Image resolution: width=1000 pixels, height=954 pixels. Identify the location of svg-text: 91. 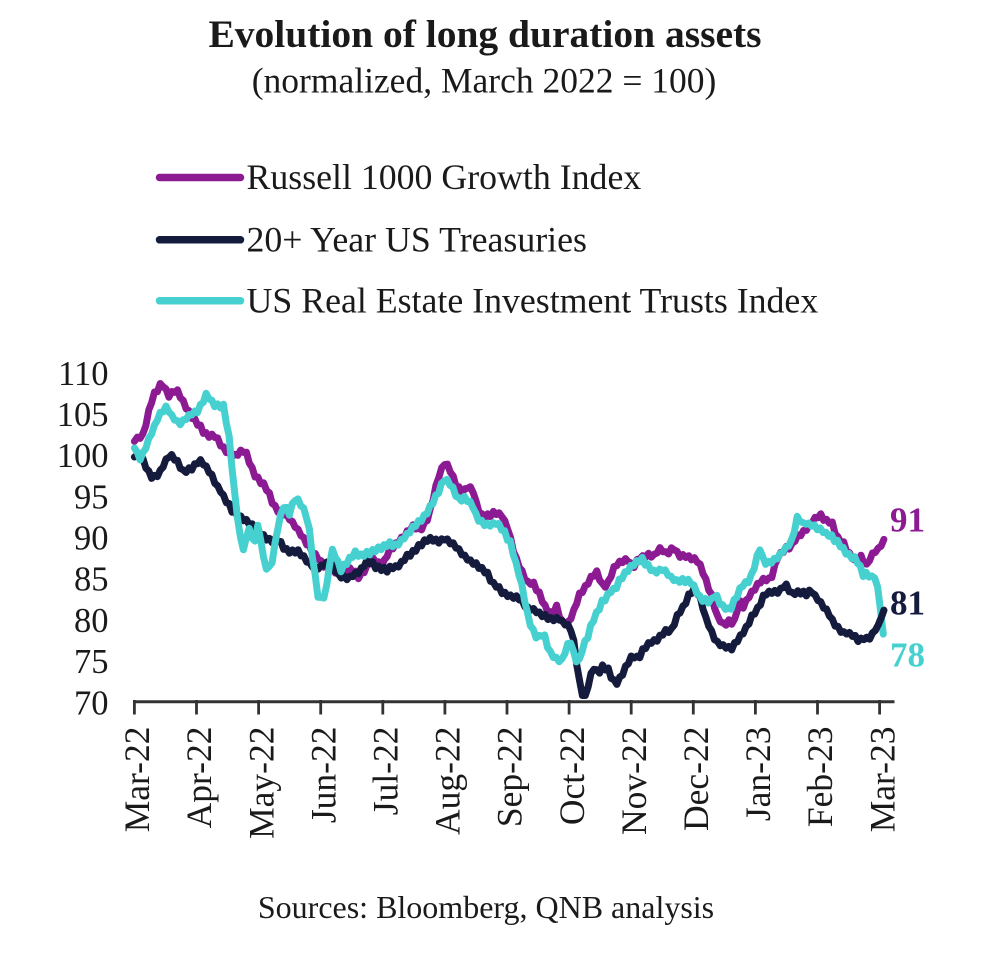
(907, 520).